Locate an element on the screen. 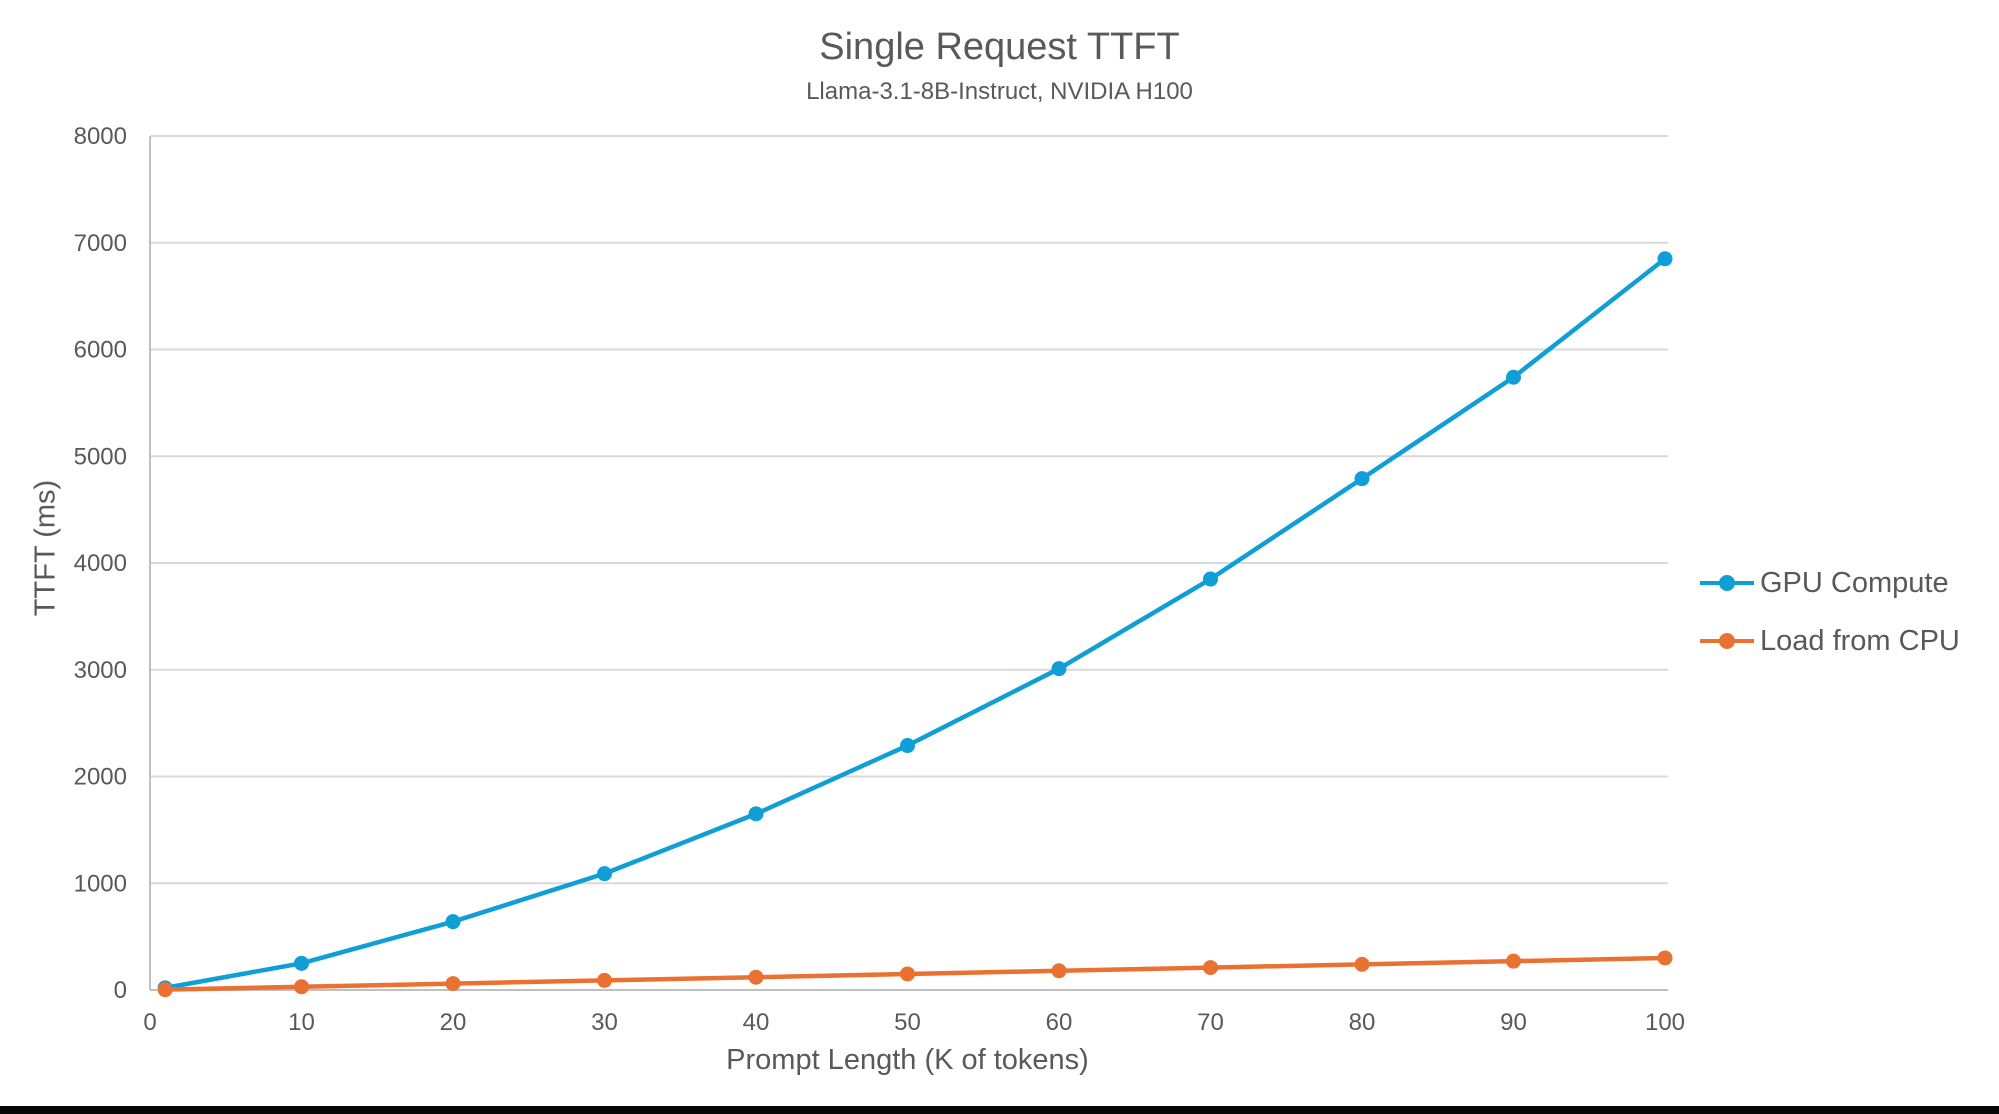 Image resolution: width=1999 pixels, height=1114 pixels. legend-marker-gpu-compute-icon is located at coordinates (1727, 583).